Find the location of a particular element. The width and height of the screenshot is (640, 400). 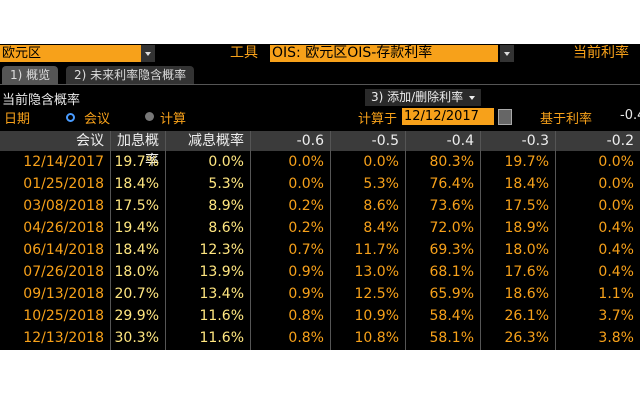

meeting-date: 06/14/2018 is located at coordinates (63, 250).